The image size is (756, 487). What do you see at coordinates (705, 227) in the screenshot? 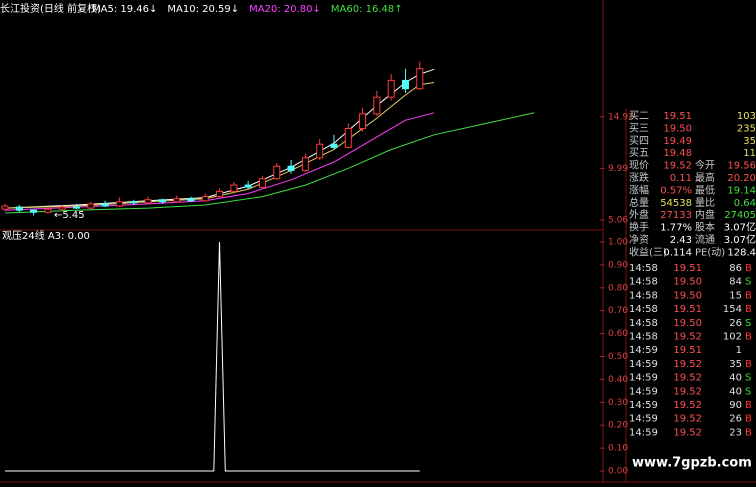
I see `quote-label: 股本` at bounding box center [705, 227].